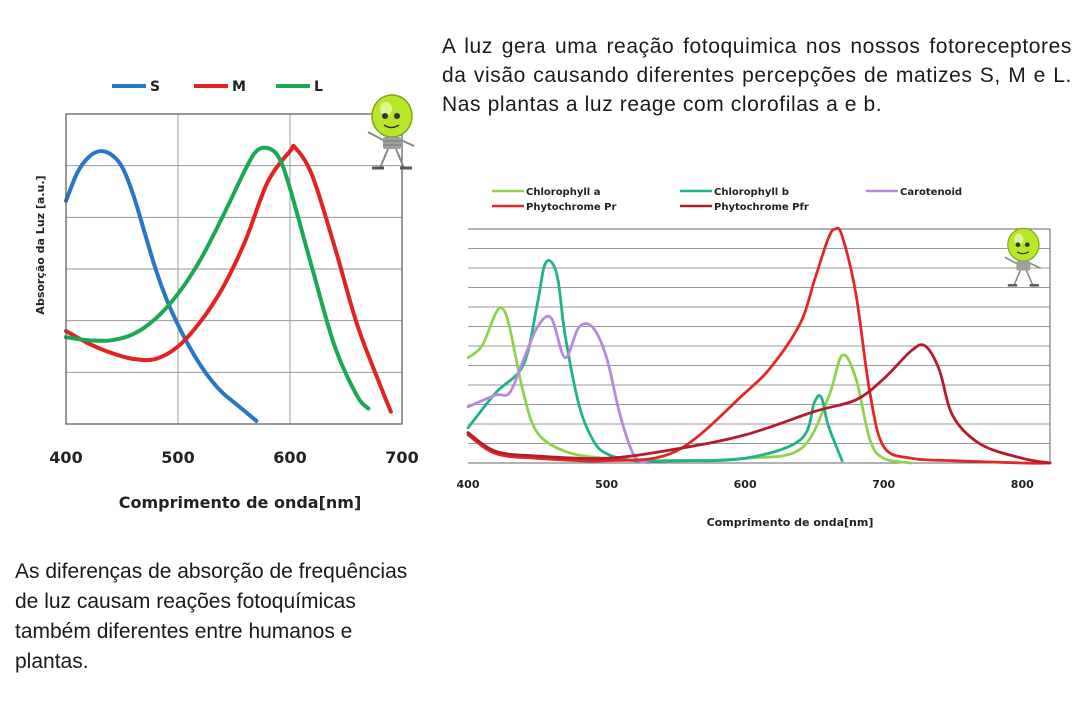 The image size is (1080, 709). Describe the element at coordinates (318, 87) in the screenshot. I see `legend-label: L` at that location.